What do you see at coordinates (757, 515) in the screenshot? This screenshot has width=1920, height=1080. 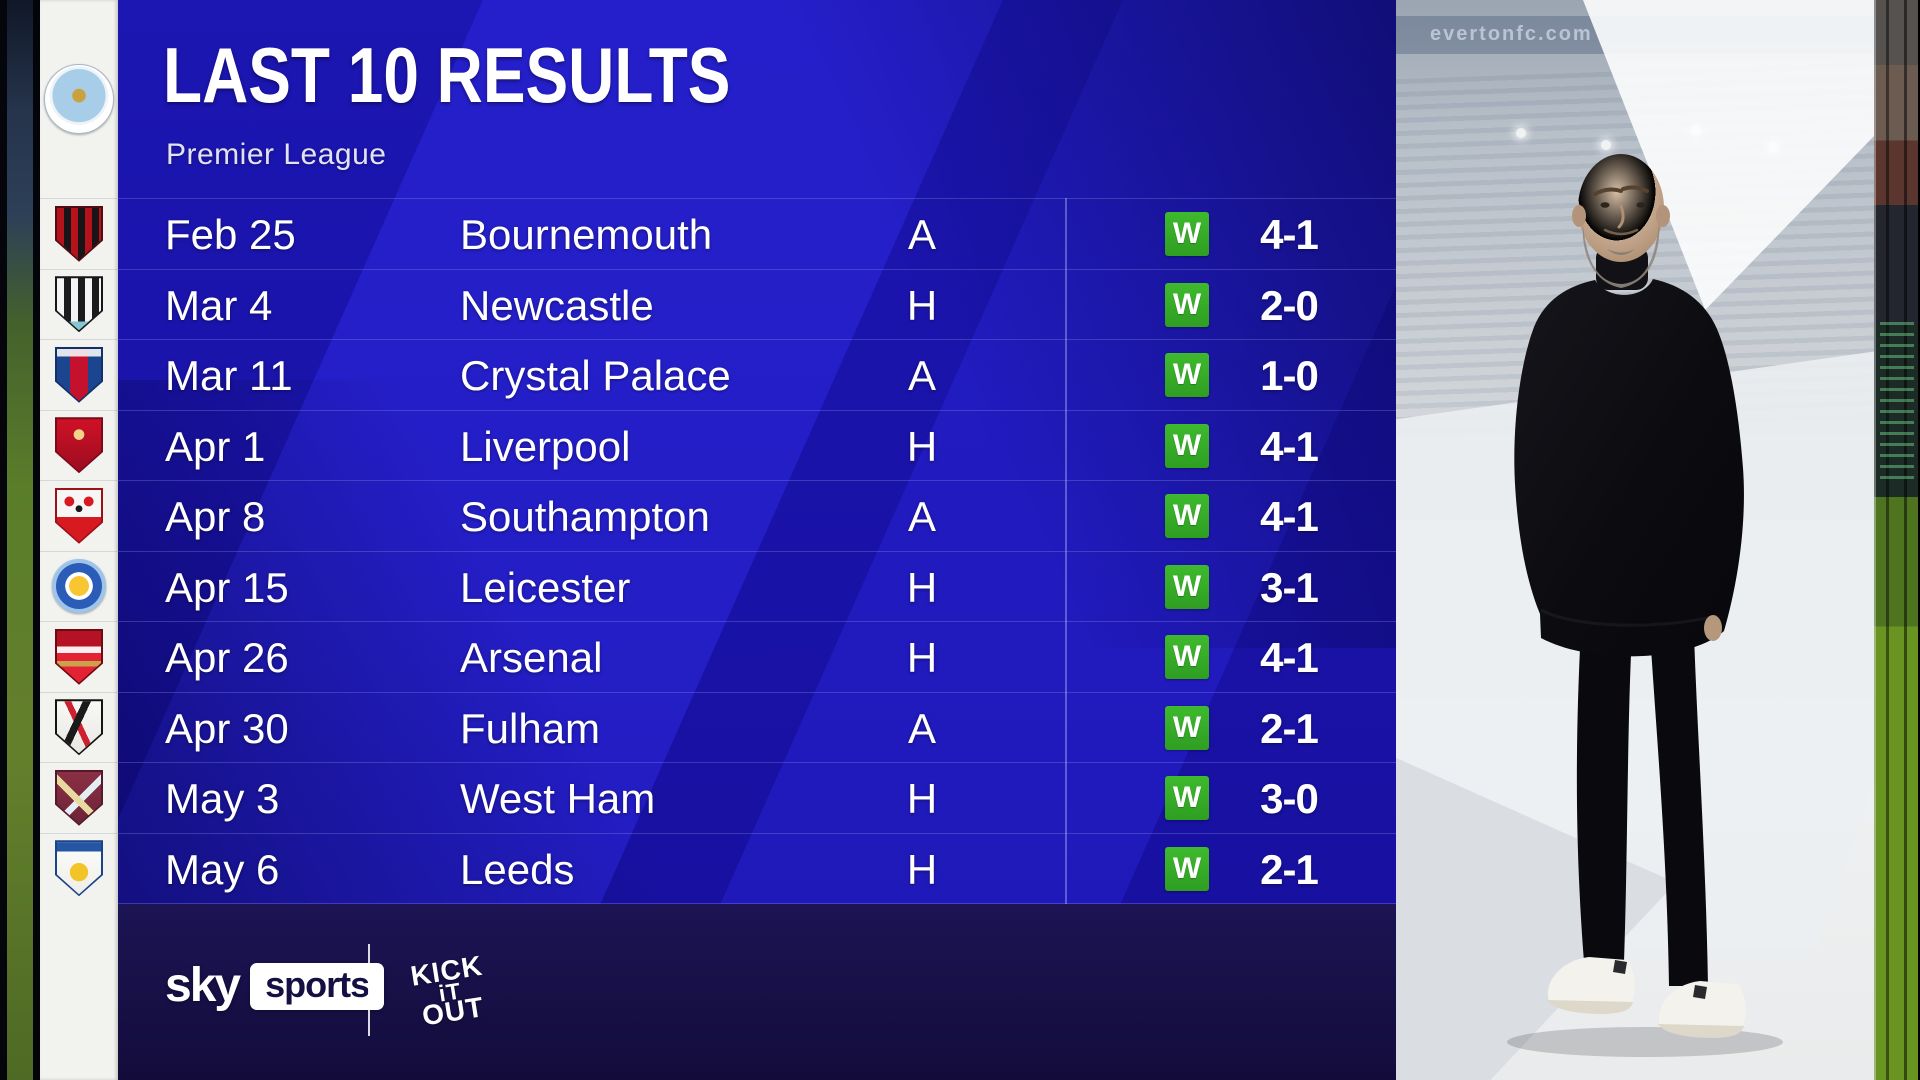 I see `result-row-southampton: Apr 8 Southampton A W 4-1` at bounding box center [757, 515].